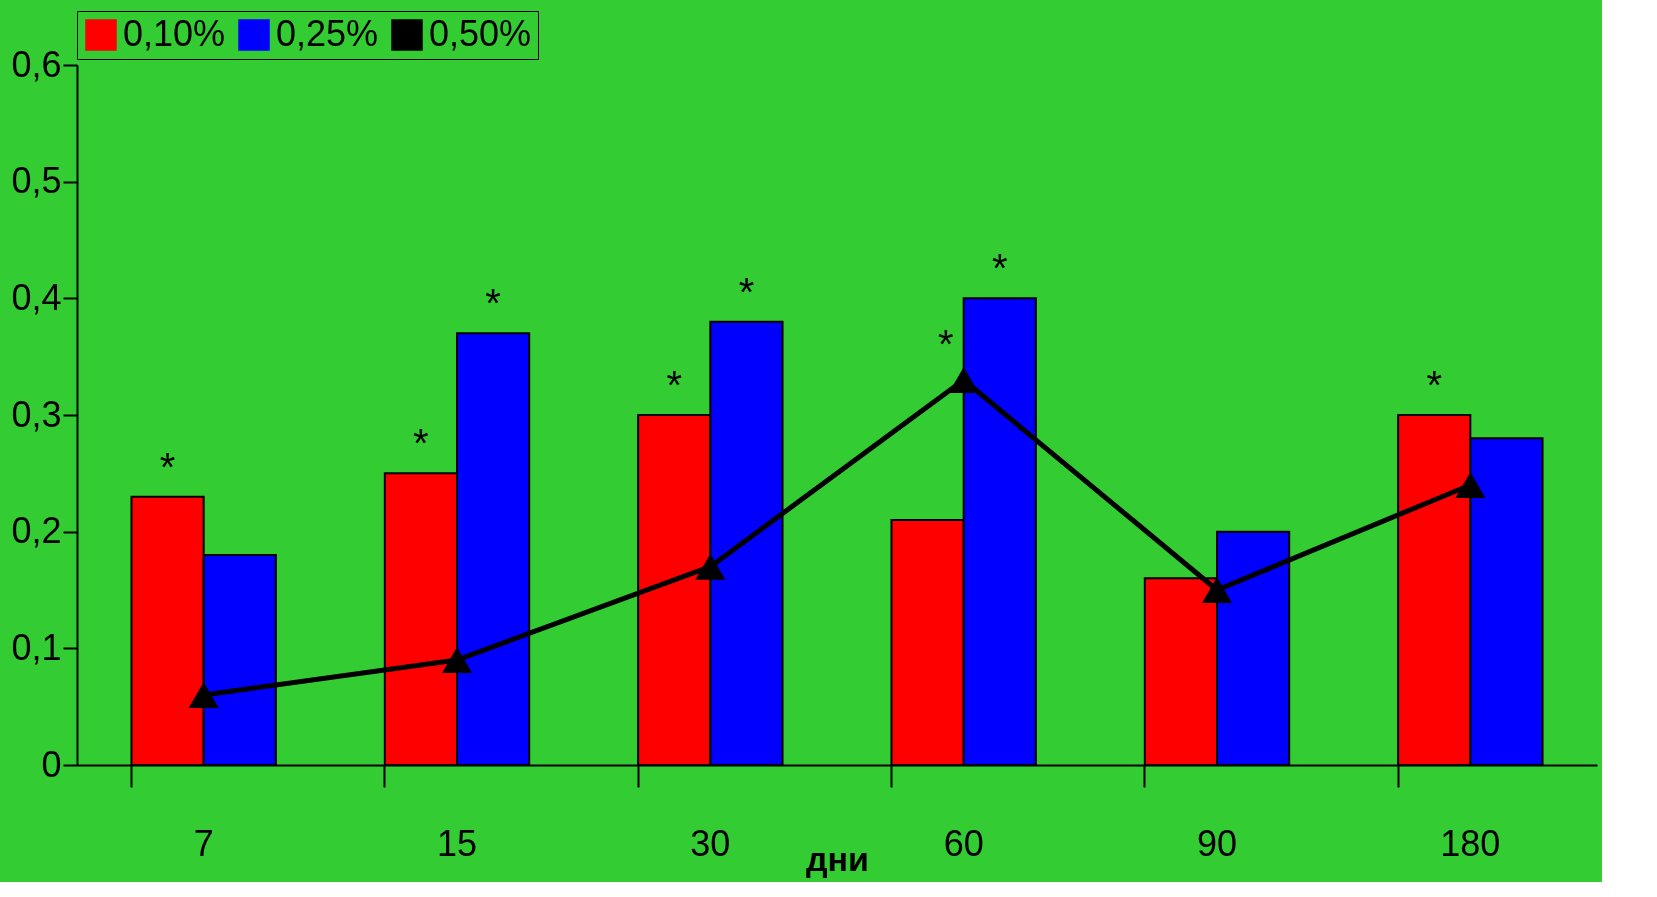  I want to click on y-tick-label: 0,4, so click(36, 297).